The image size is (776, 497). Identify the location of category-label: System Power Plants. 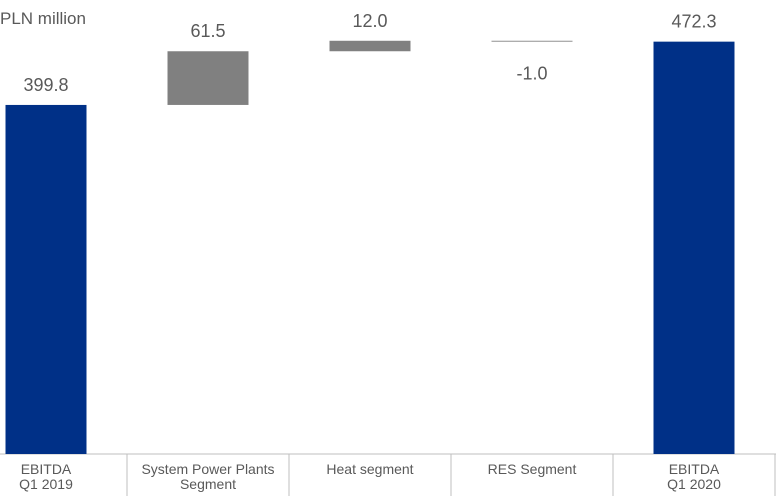
(207, 469).